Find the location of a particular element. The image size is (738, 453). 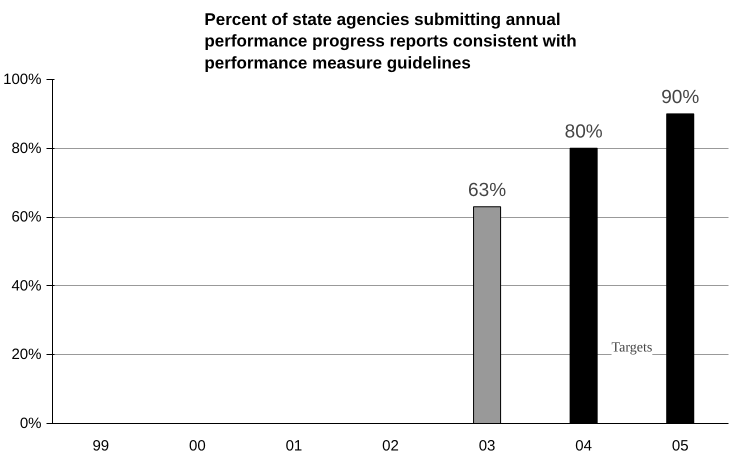

x-tick-label: 02 is located at coordinates (390, 445).